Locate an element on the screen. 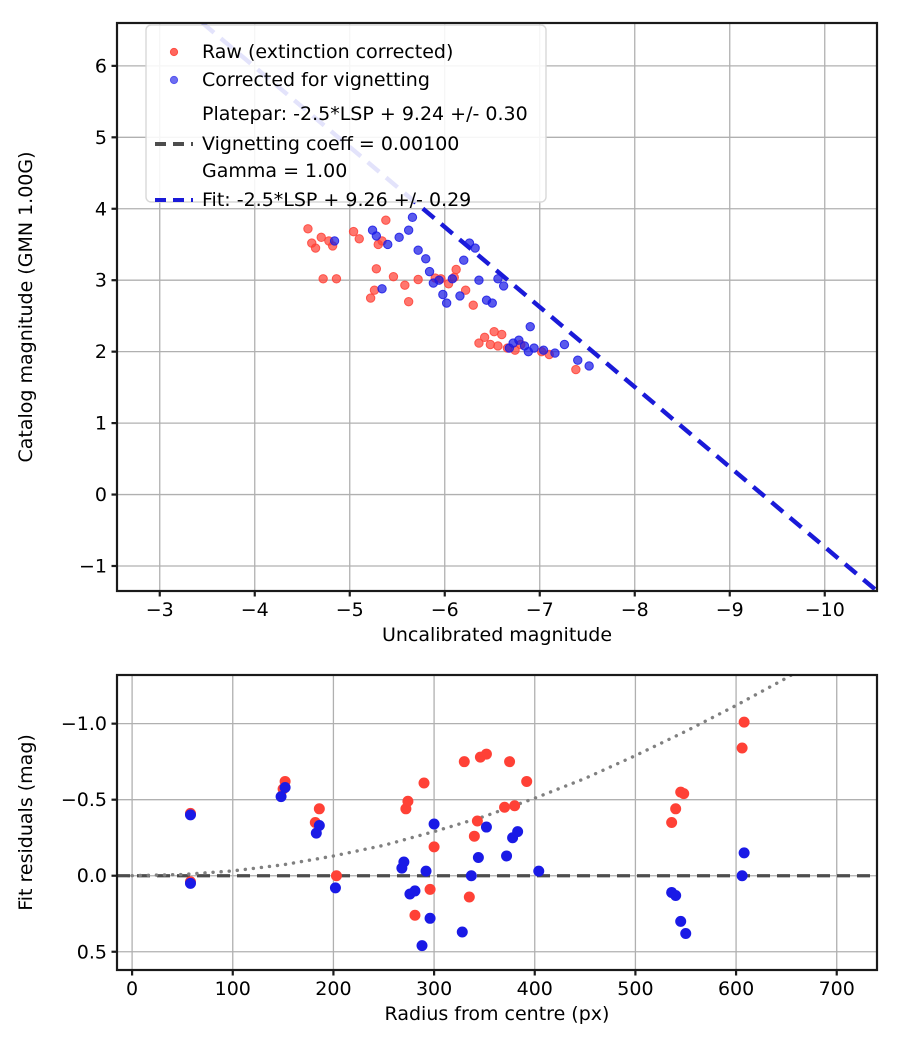  y-tick-label: −1.0 is located at coordinates (84, 724).